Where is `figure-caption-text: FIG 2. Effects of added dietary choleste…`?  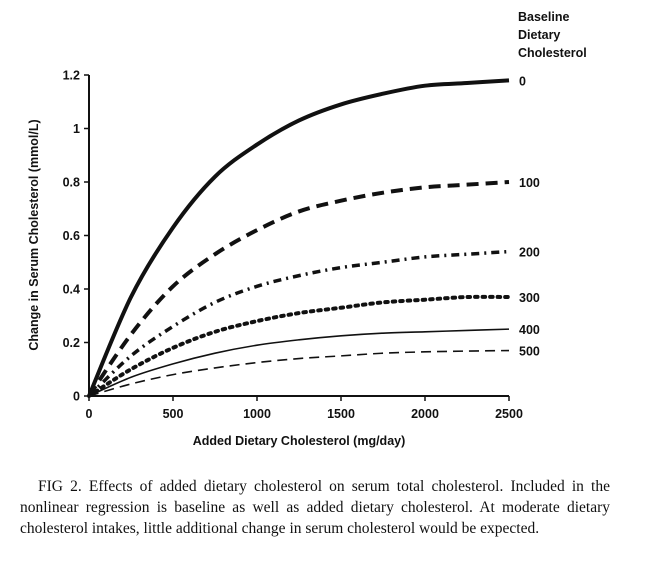
figure-caption-text: FIG 2. Effects of added dietary choleste… is located at coordinates (315, 507).